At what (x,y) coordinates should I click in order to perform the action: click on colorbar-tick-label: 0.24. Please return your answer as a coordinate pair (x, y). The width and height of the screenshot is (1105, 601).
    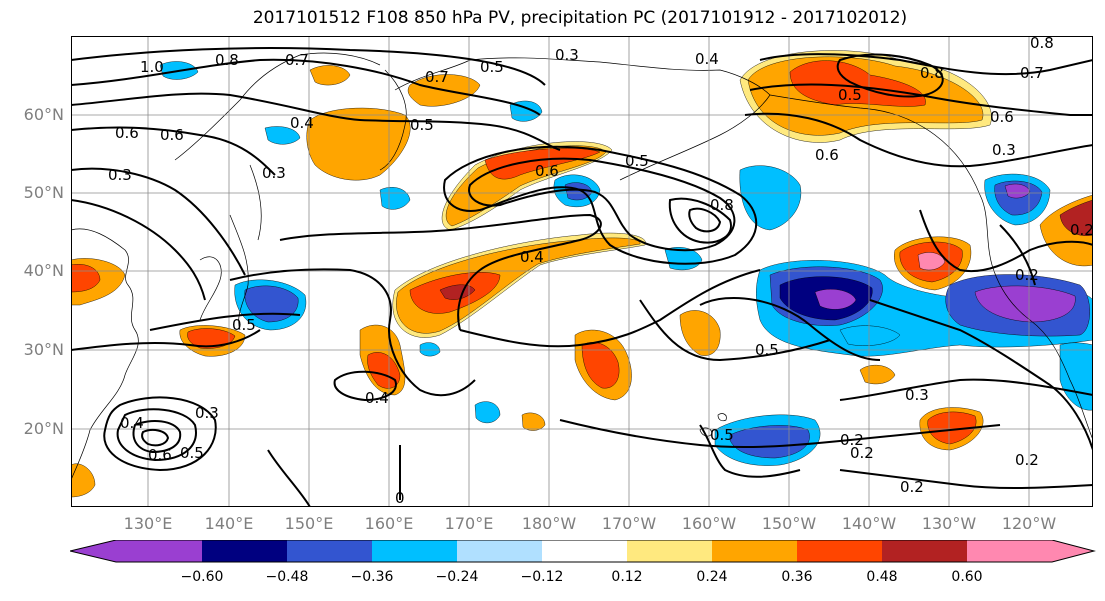
    Looking at the image, I should click on (712, 577).